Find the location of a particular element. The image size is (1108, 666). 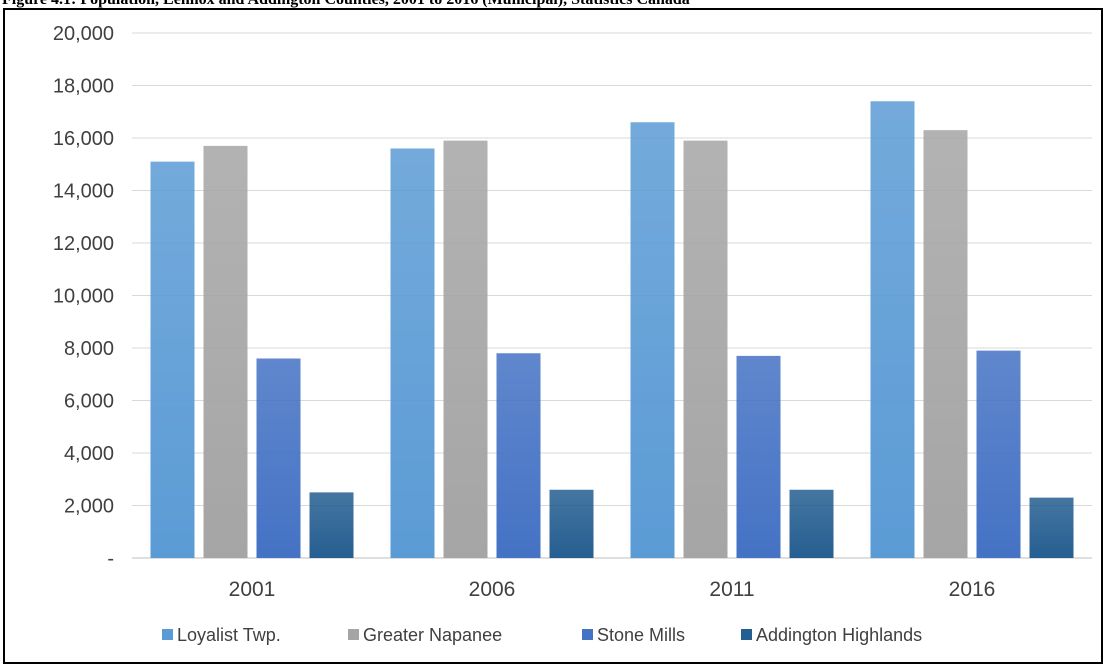

legend-item: Greater Napanee is located at coordinates (425, 635).